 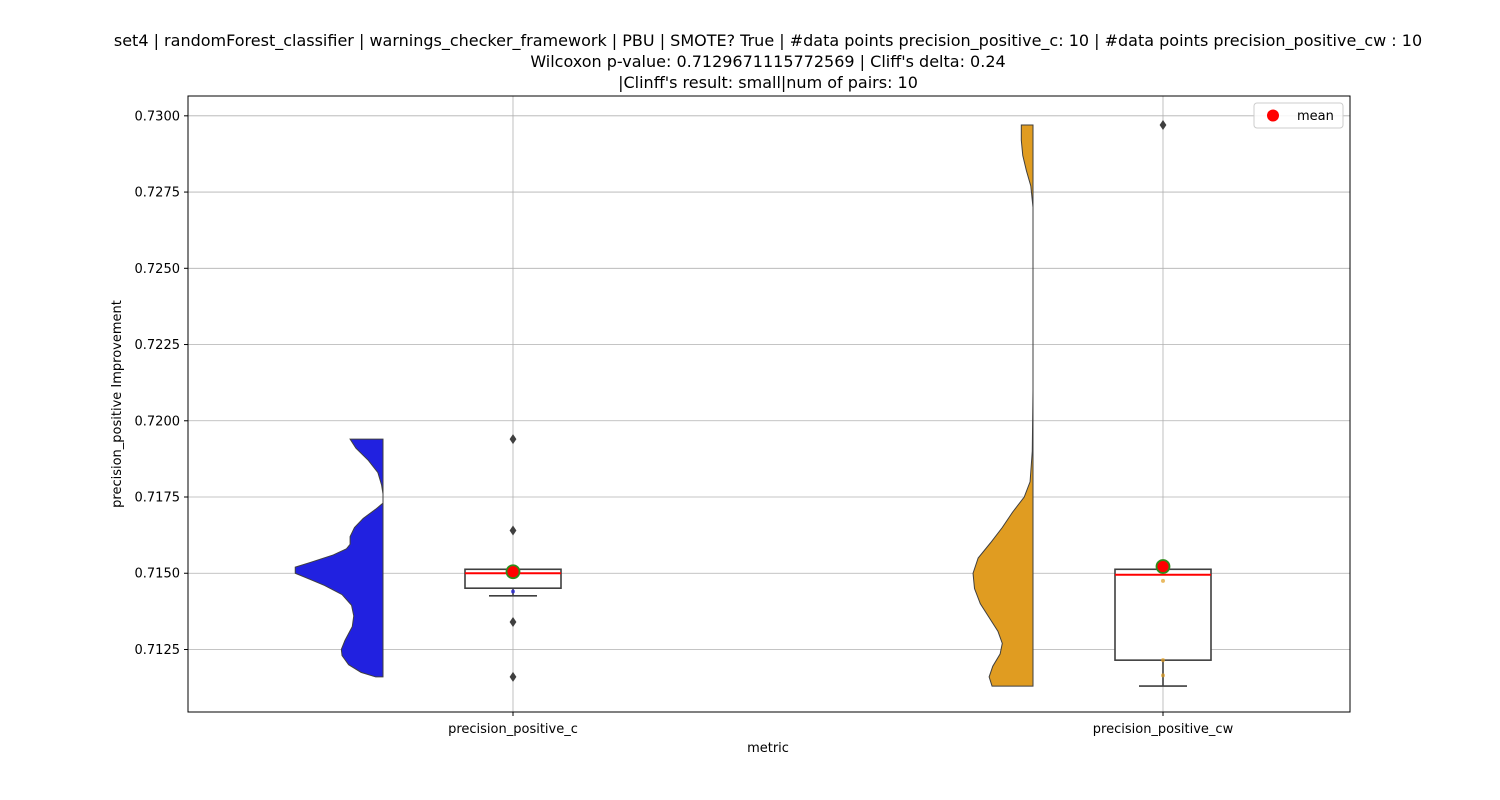 What do you see at coordinates (768, 82) in the screenshot?
I see `chart-title-line-3: |Clinff's result: small|num of pairs: 10` at bounding box center [768, 82].